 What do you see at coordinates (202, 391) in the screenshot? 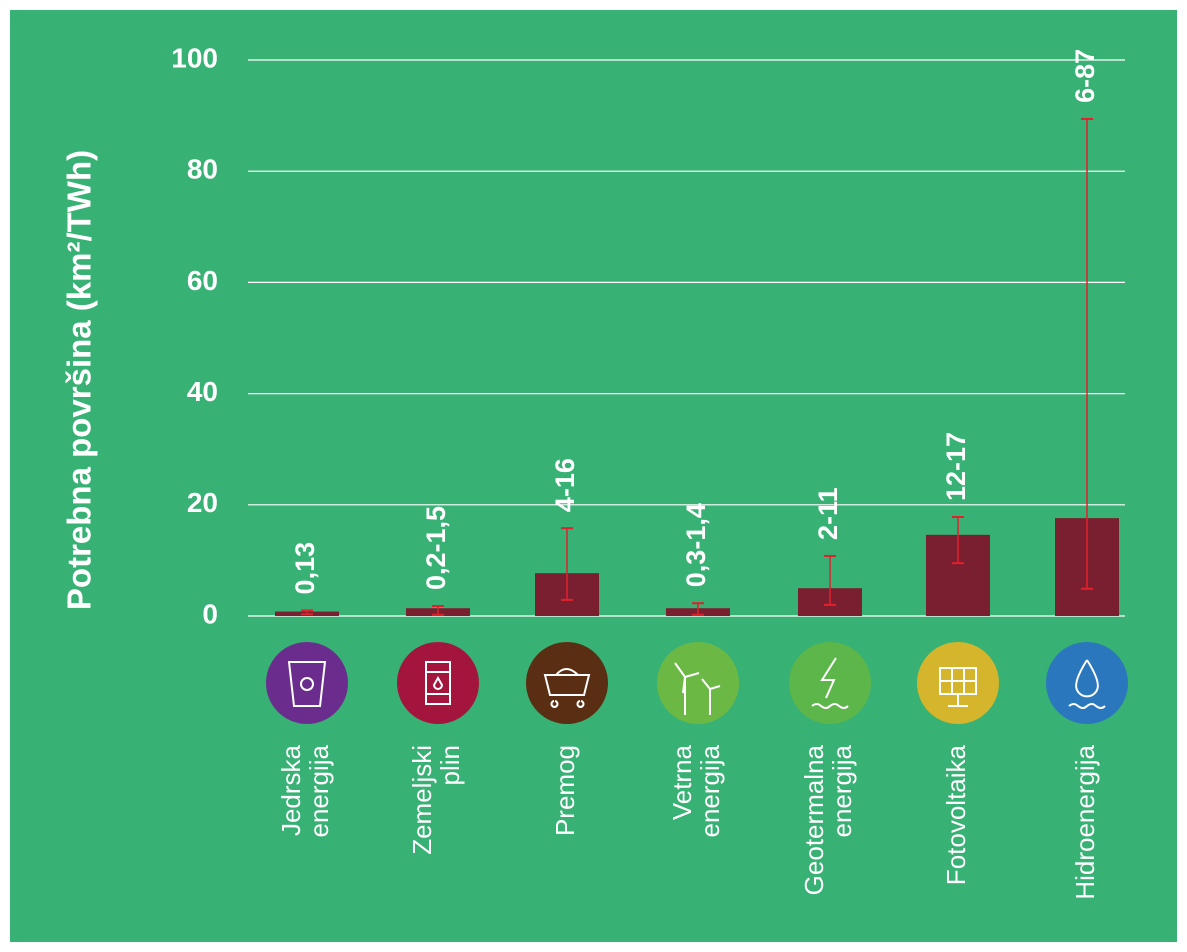
I see `y-tick-label: 40` at bounding box center [202, 391].